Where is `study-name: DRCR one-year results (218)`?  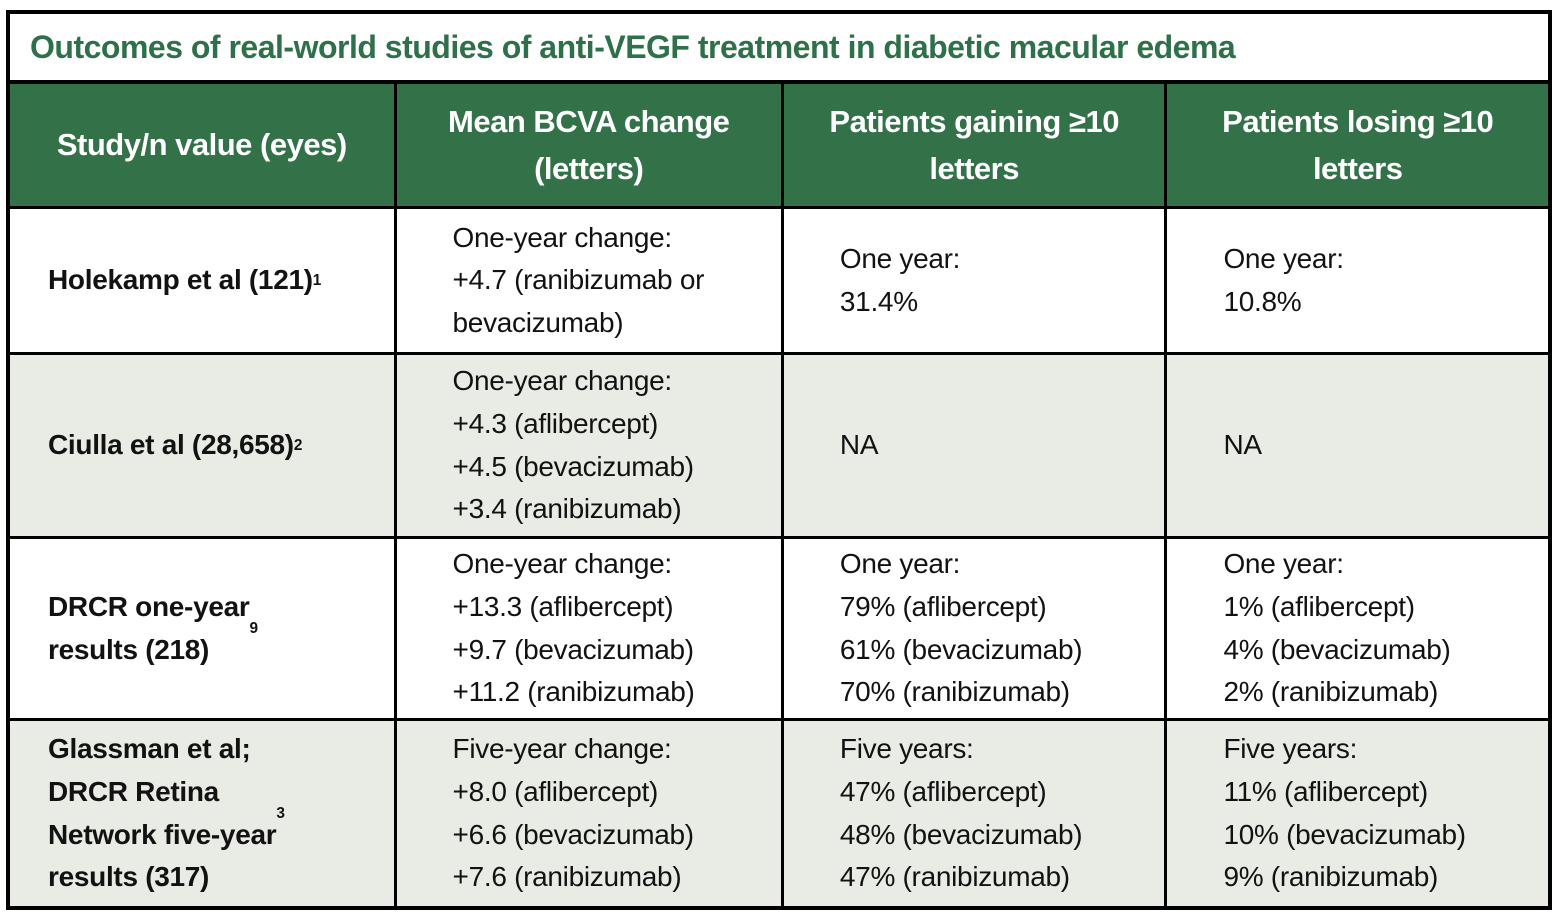 study-name: DRCR one-year results (218) is located at coordinates (149, 627).